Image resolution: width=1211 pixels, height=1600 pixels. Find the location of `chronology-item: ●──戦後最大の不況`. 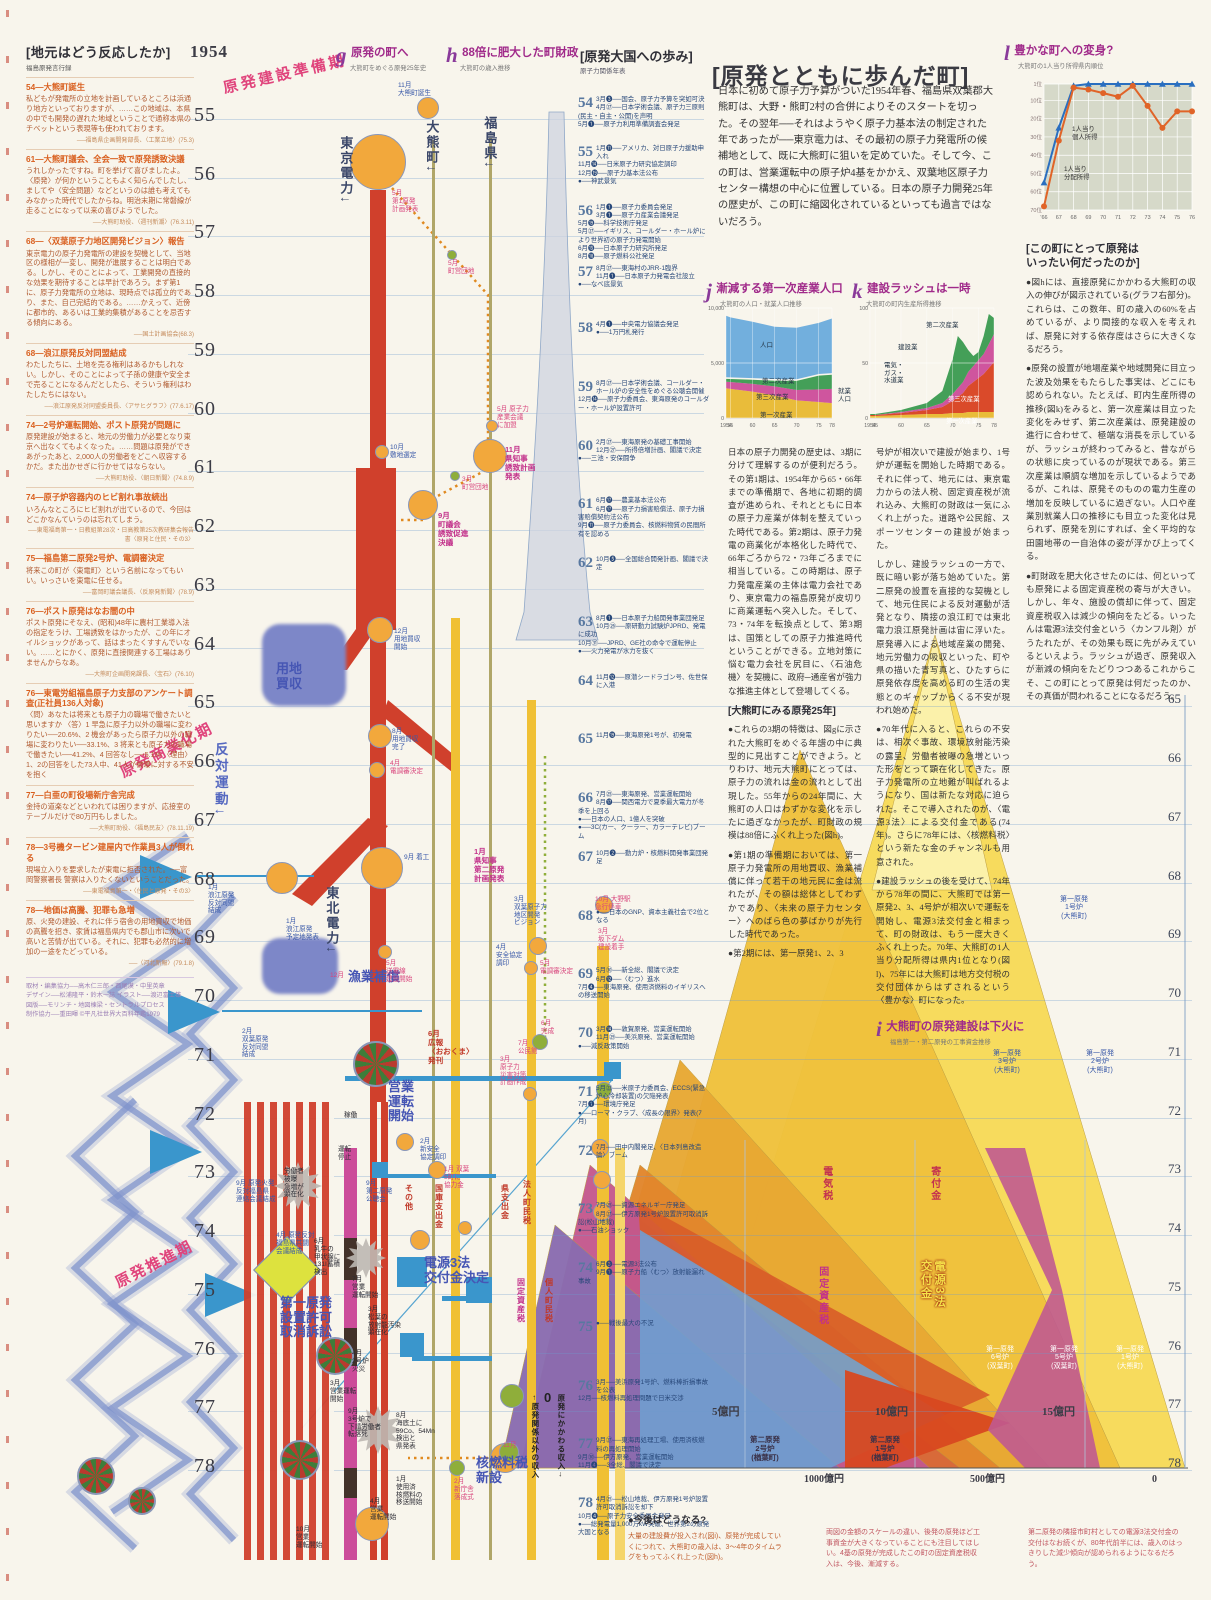

chronology-item: ●──戦後最大の不況 is located at coordinates (625, 1323).